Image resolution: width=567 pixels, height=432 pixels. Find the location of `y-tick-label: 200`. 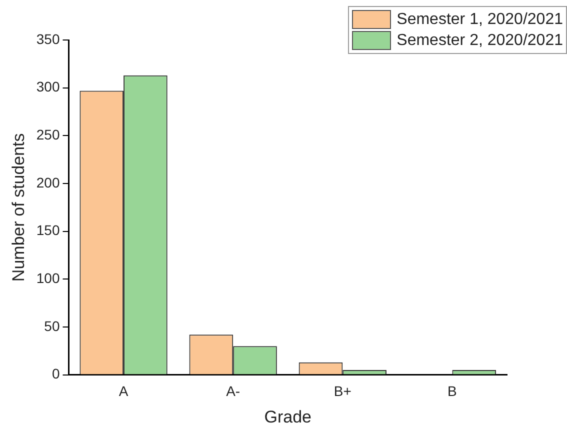

y-tick-label: 200 is located at coordinates (48, 182).